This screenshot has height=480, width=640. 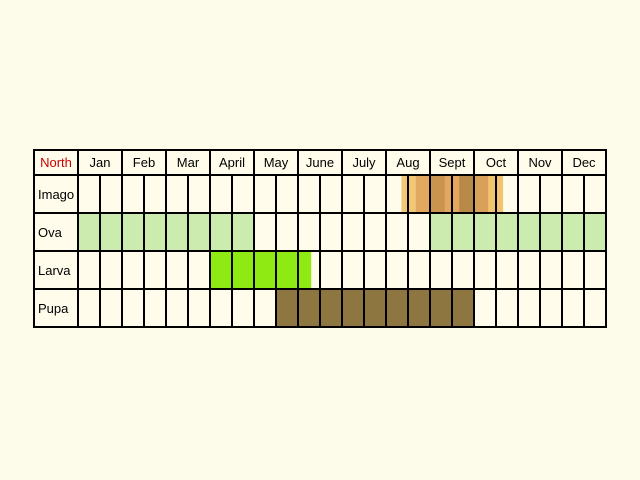 What do you see at coordinates (54, 270) in the screenshot?
I see `stage-label: Larva` at bounding box center [54, 270].